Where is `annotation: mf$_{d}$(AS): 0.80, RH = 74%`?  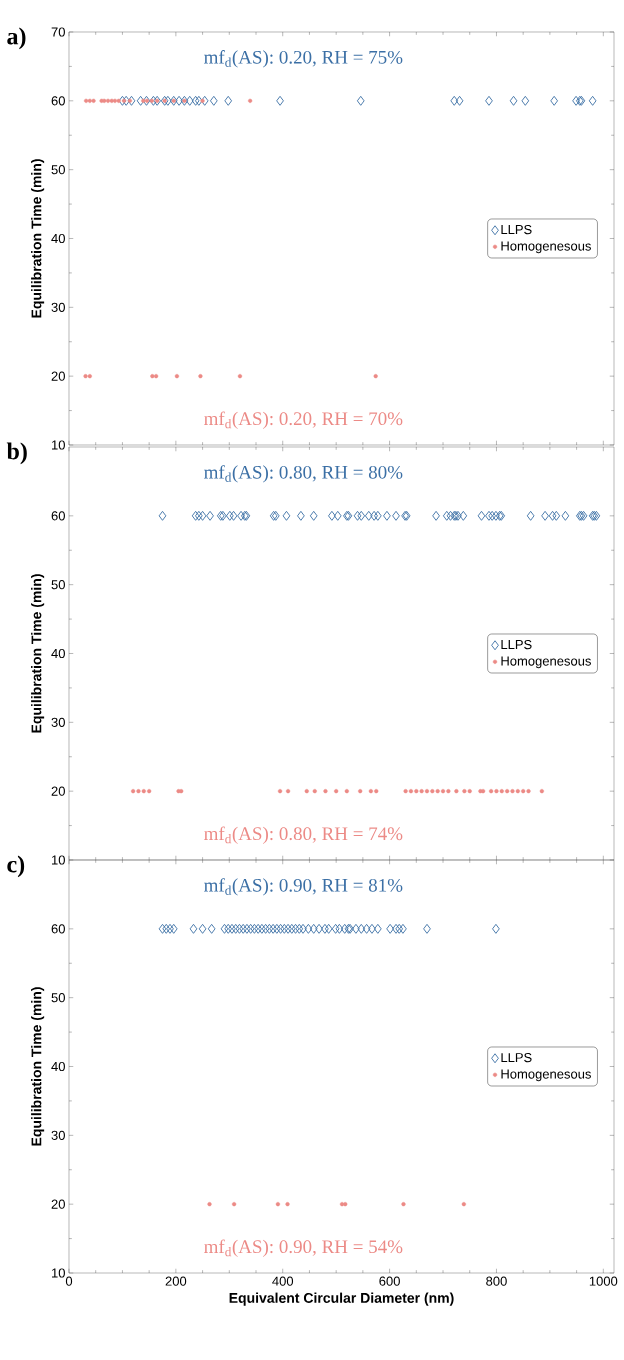 annotation: mf$_{d}$(AS): 0.80, RH = 74% is located at coordinates (303, 835).